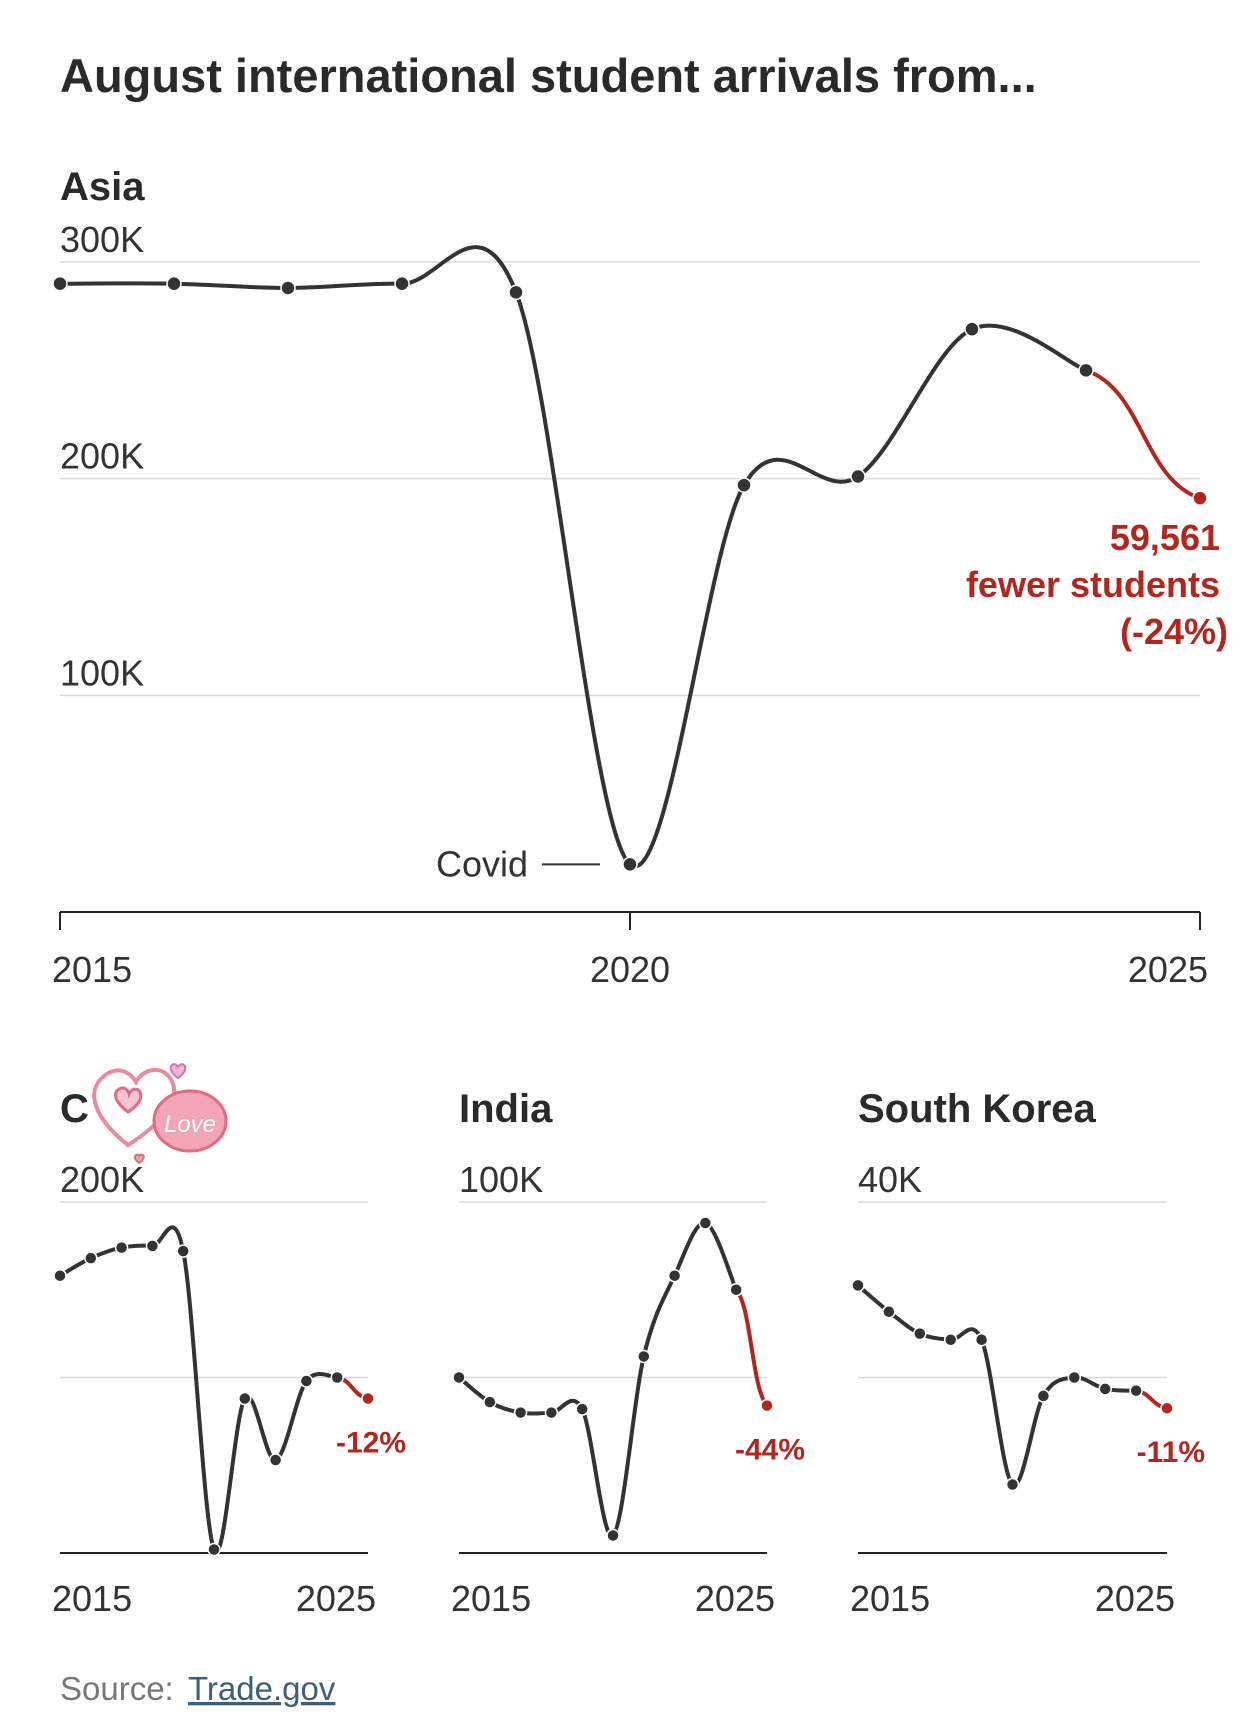 This screenshot has width=1260, height=1732. Describe the element at coordinates (102, 456) in the screenshot. I see `asia-y-tick-label: 200K` at that location.